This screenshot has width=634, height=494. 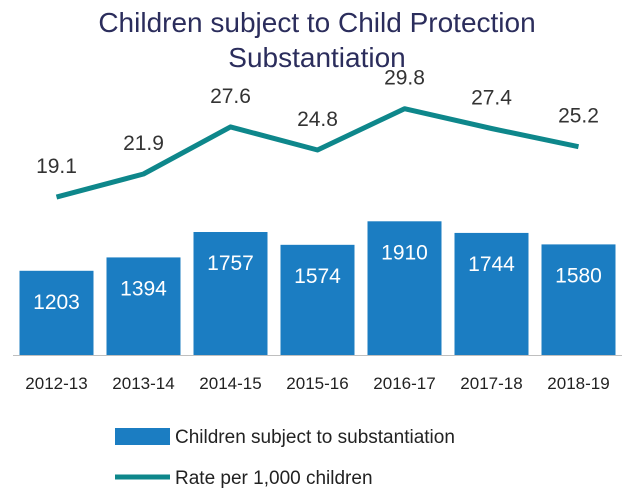 What do you see at coordinates (491, 264) in the screenshot?
I see `bar-value-label-2017-18: 1744` at bounding box center [491, 264].